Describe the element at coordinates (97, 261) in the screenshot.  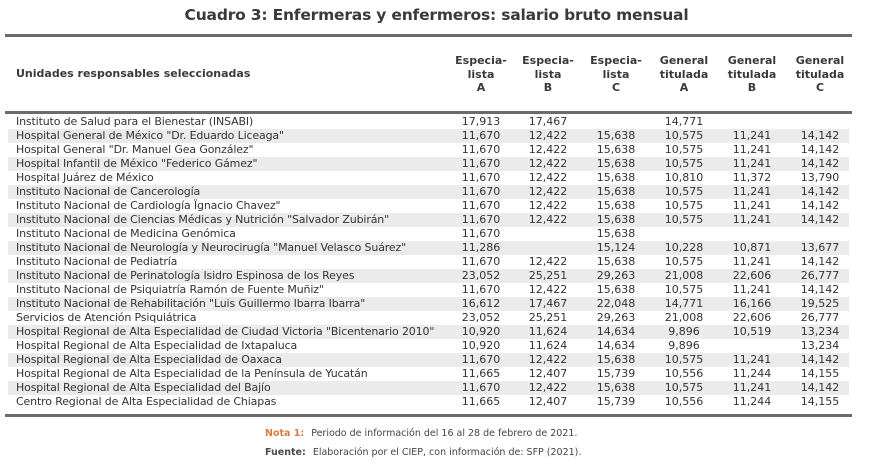
I see `unit-name: Instituto Nacional de Pediatría` at that location.